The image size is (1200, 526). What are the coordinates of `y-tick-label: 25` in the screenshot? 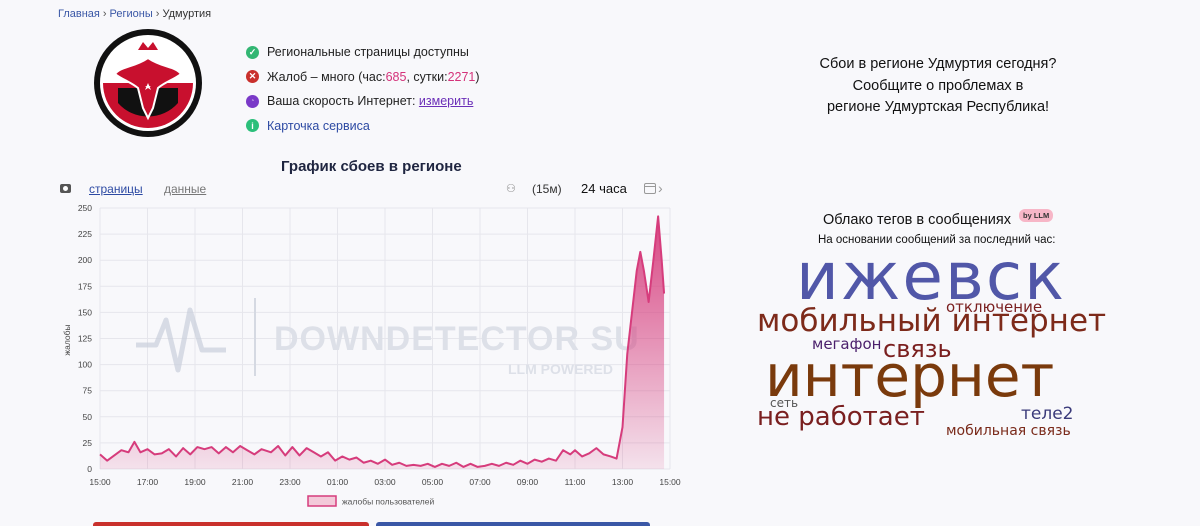 It's located at (88, 443).